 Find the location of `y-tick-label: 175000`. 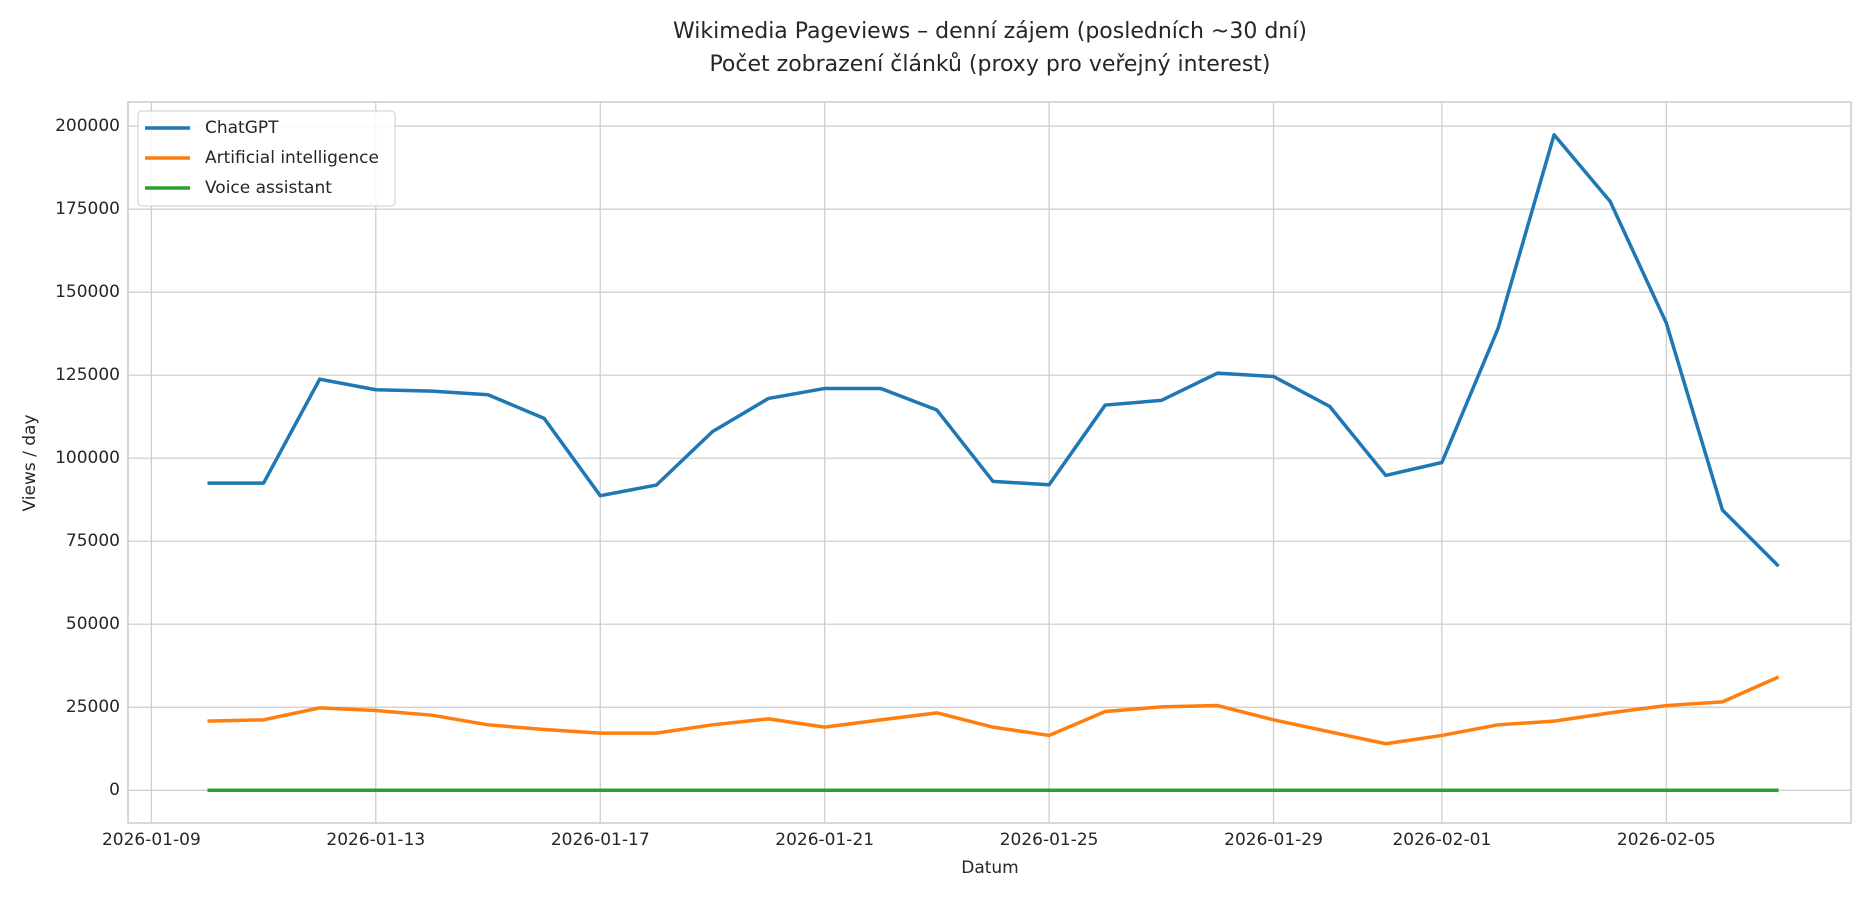

y-tick-label: 175000 is located at coordinates (87, 209).